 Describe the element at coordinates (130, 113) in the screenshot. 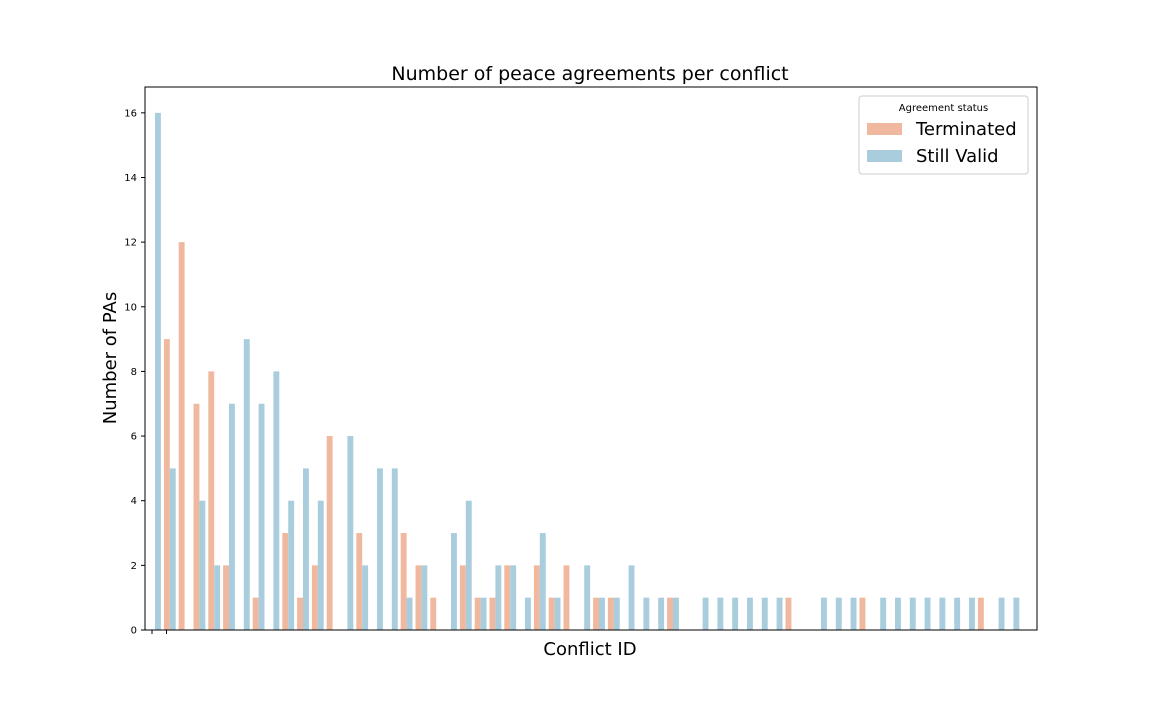

I see `y-tick-label-16: 16` at that location.